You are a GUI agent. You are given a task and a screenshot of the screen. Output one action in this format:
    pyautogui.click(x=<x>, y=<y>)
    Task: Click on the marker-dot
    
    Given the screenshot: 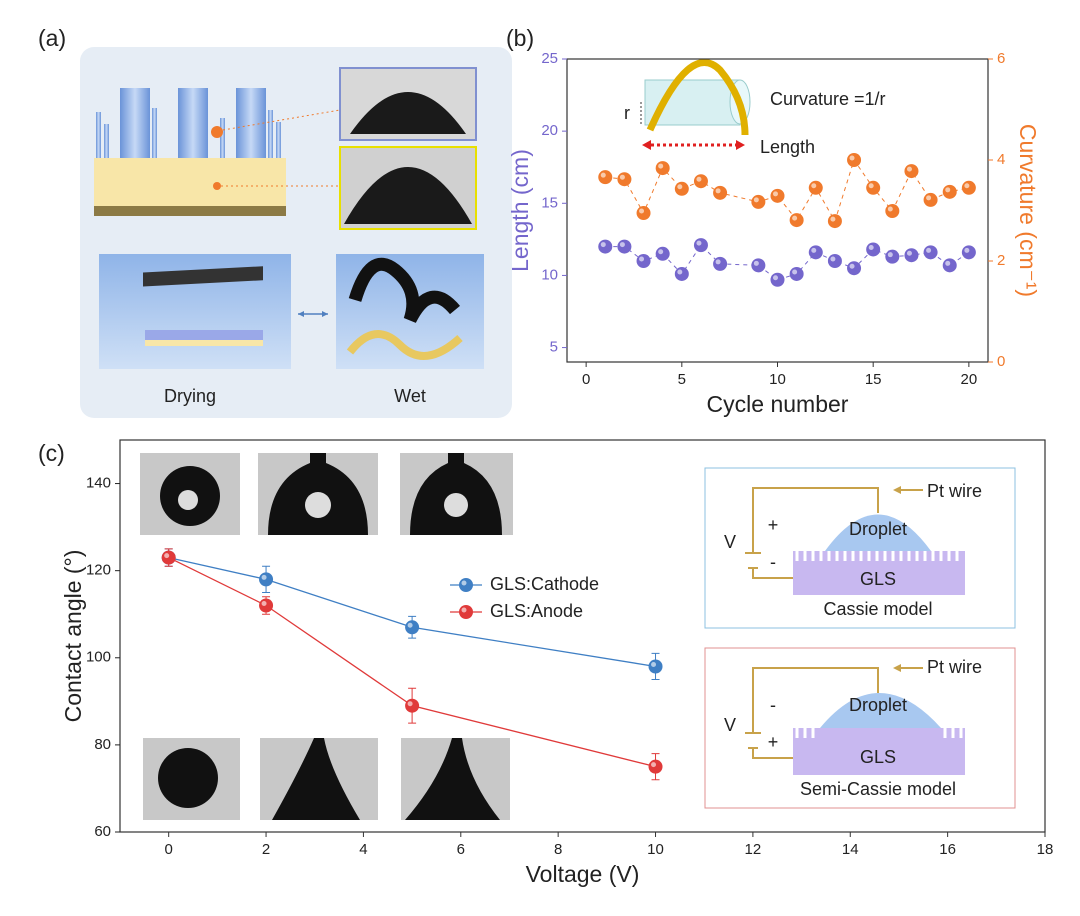 What is the action you would take?
    pyautogui.click(x=217, y=186)
    